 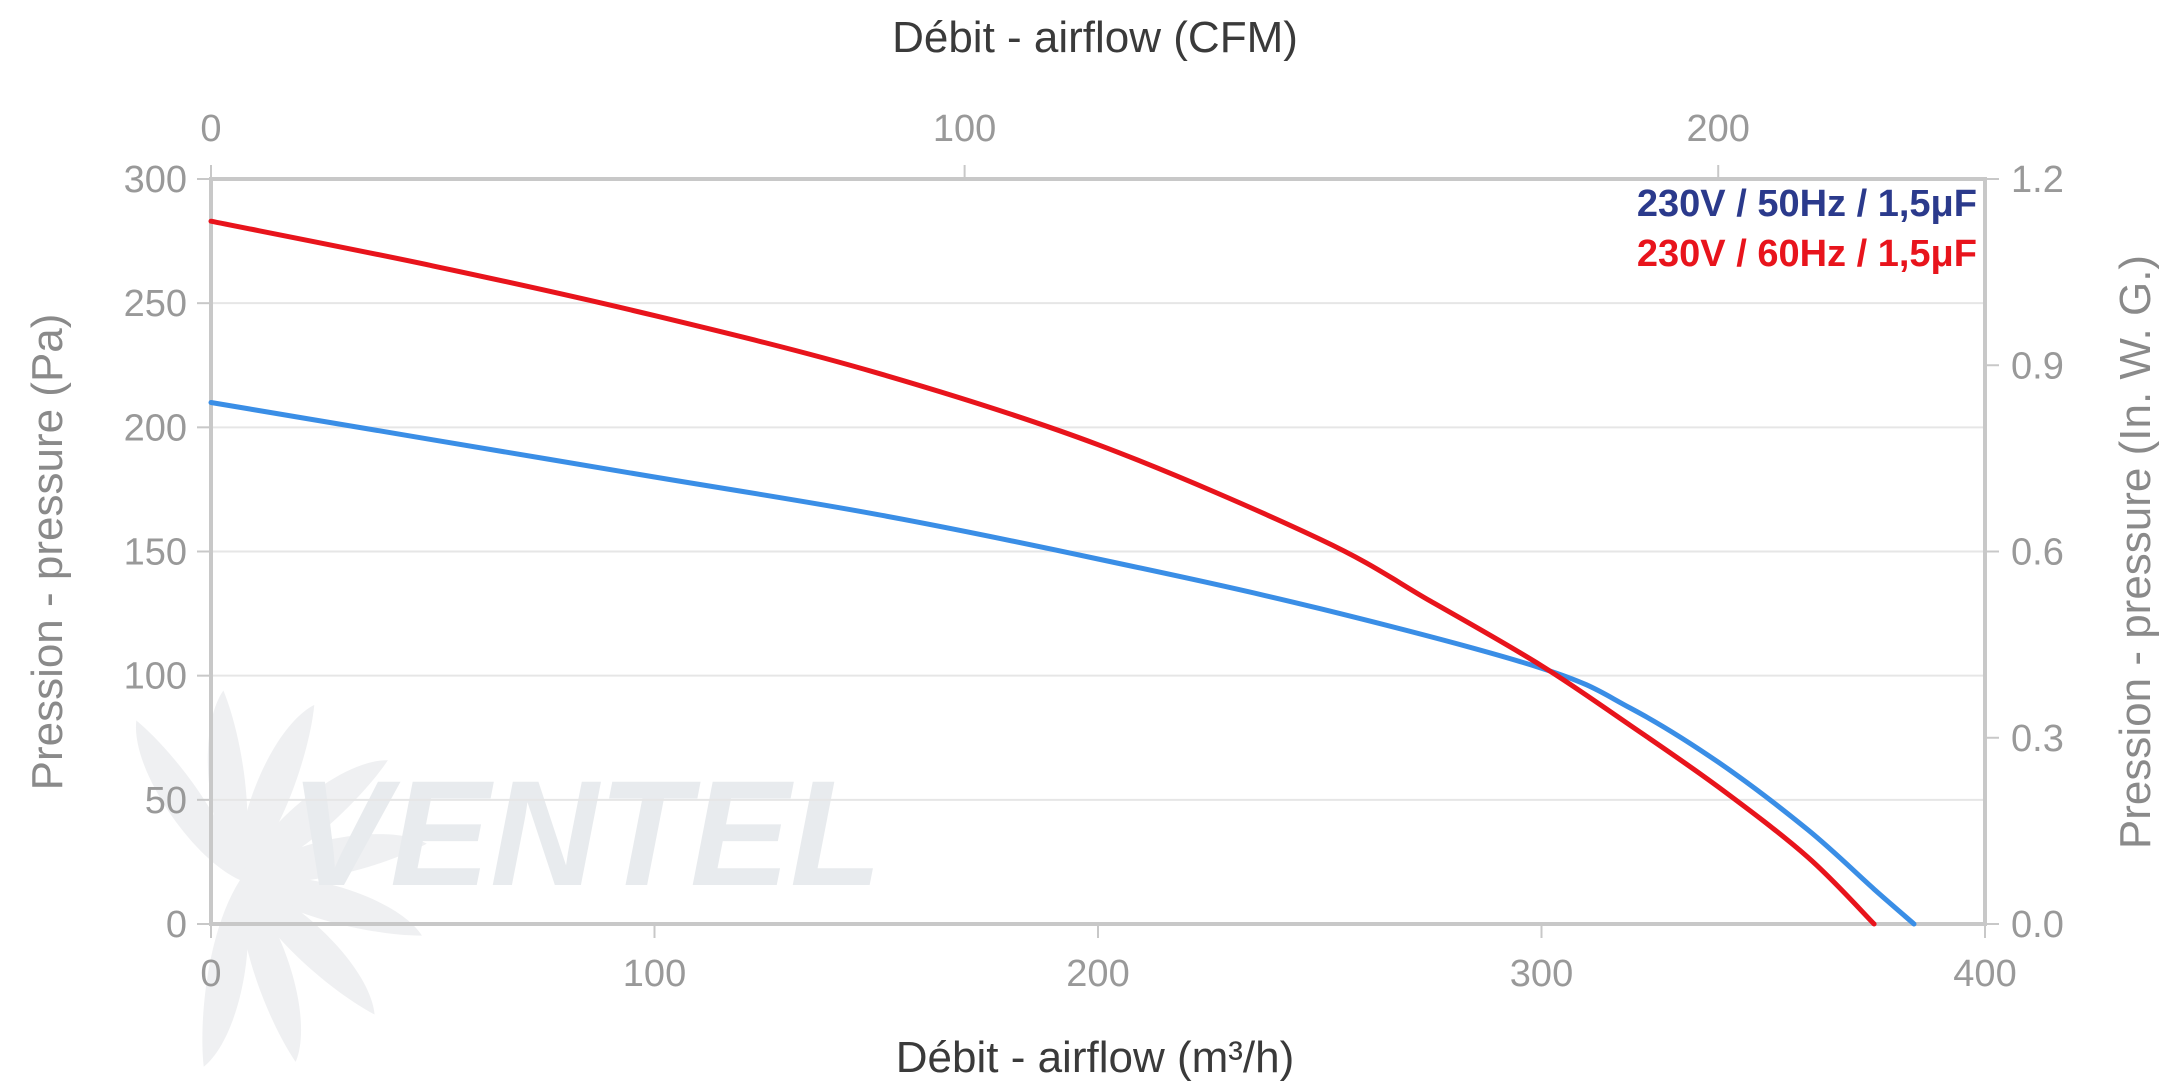 What do you see at coordinates (964, 129) in the screenshot?
I see `top-tick-label: 100` at bounding box center [964, 129].